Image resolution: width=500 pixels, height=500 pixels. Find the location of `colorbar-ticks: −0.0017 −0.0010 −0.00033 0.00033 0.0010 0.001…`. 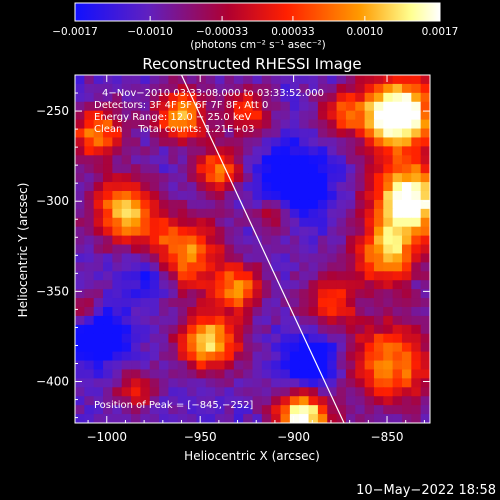

colorbar-ticks: −0.0017 −0.0010 −0.00033 0.00033 0.0010 0.001… is located at coordinates (255, 27).